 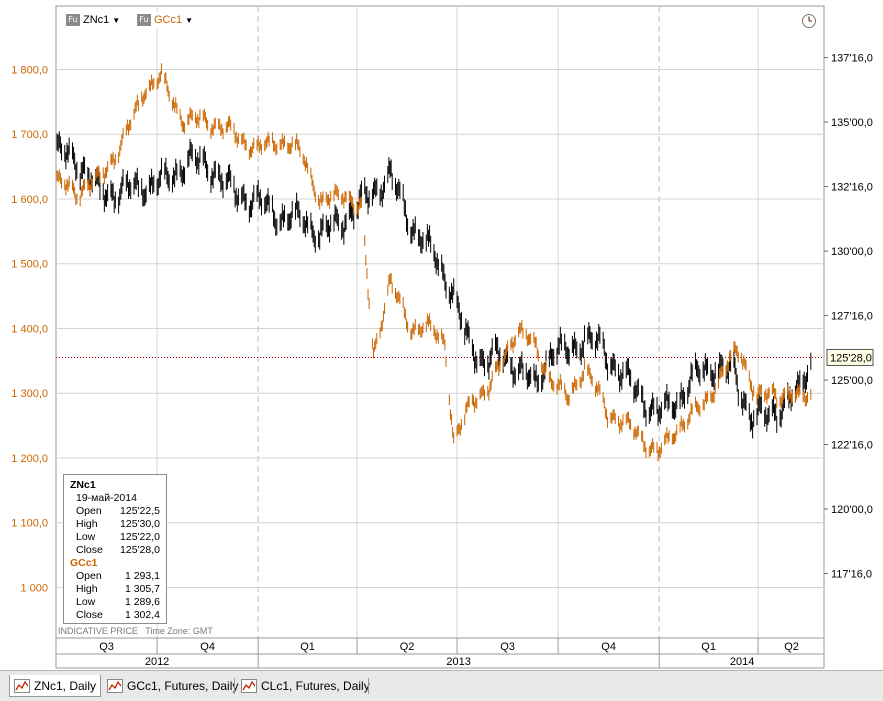 I want to click on info-row: Close 125'28,0, so click(x=115, y=550).